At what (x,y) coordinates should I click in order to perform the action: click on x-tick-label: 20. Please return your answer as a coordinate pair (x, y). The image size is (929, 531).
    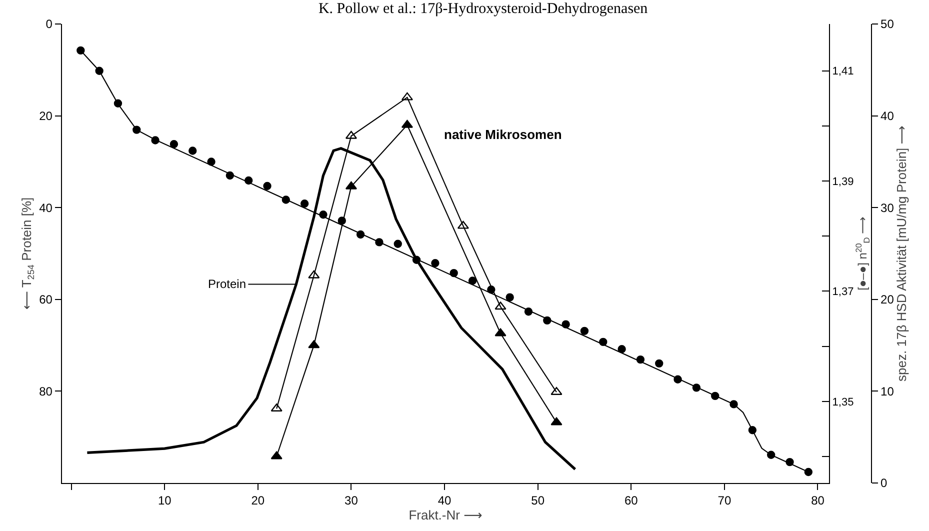
    Looking at the image, I should click on (258, 501).